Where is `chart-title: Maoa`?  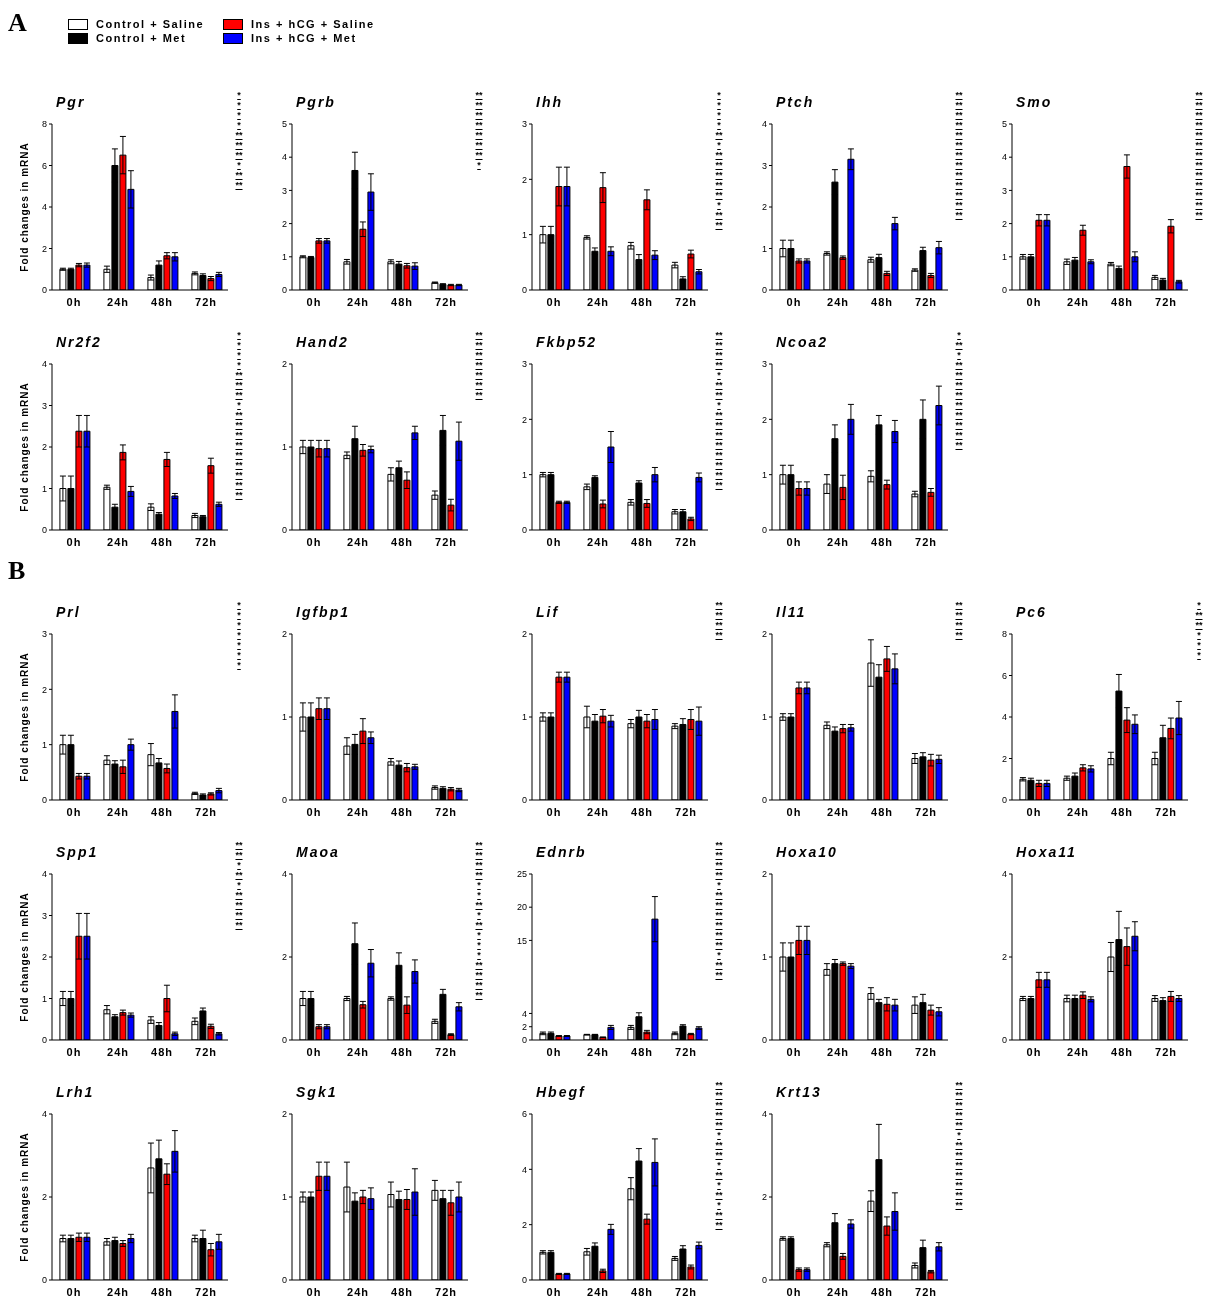
chart-title: Maoa is located at coordinates (318, 852).